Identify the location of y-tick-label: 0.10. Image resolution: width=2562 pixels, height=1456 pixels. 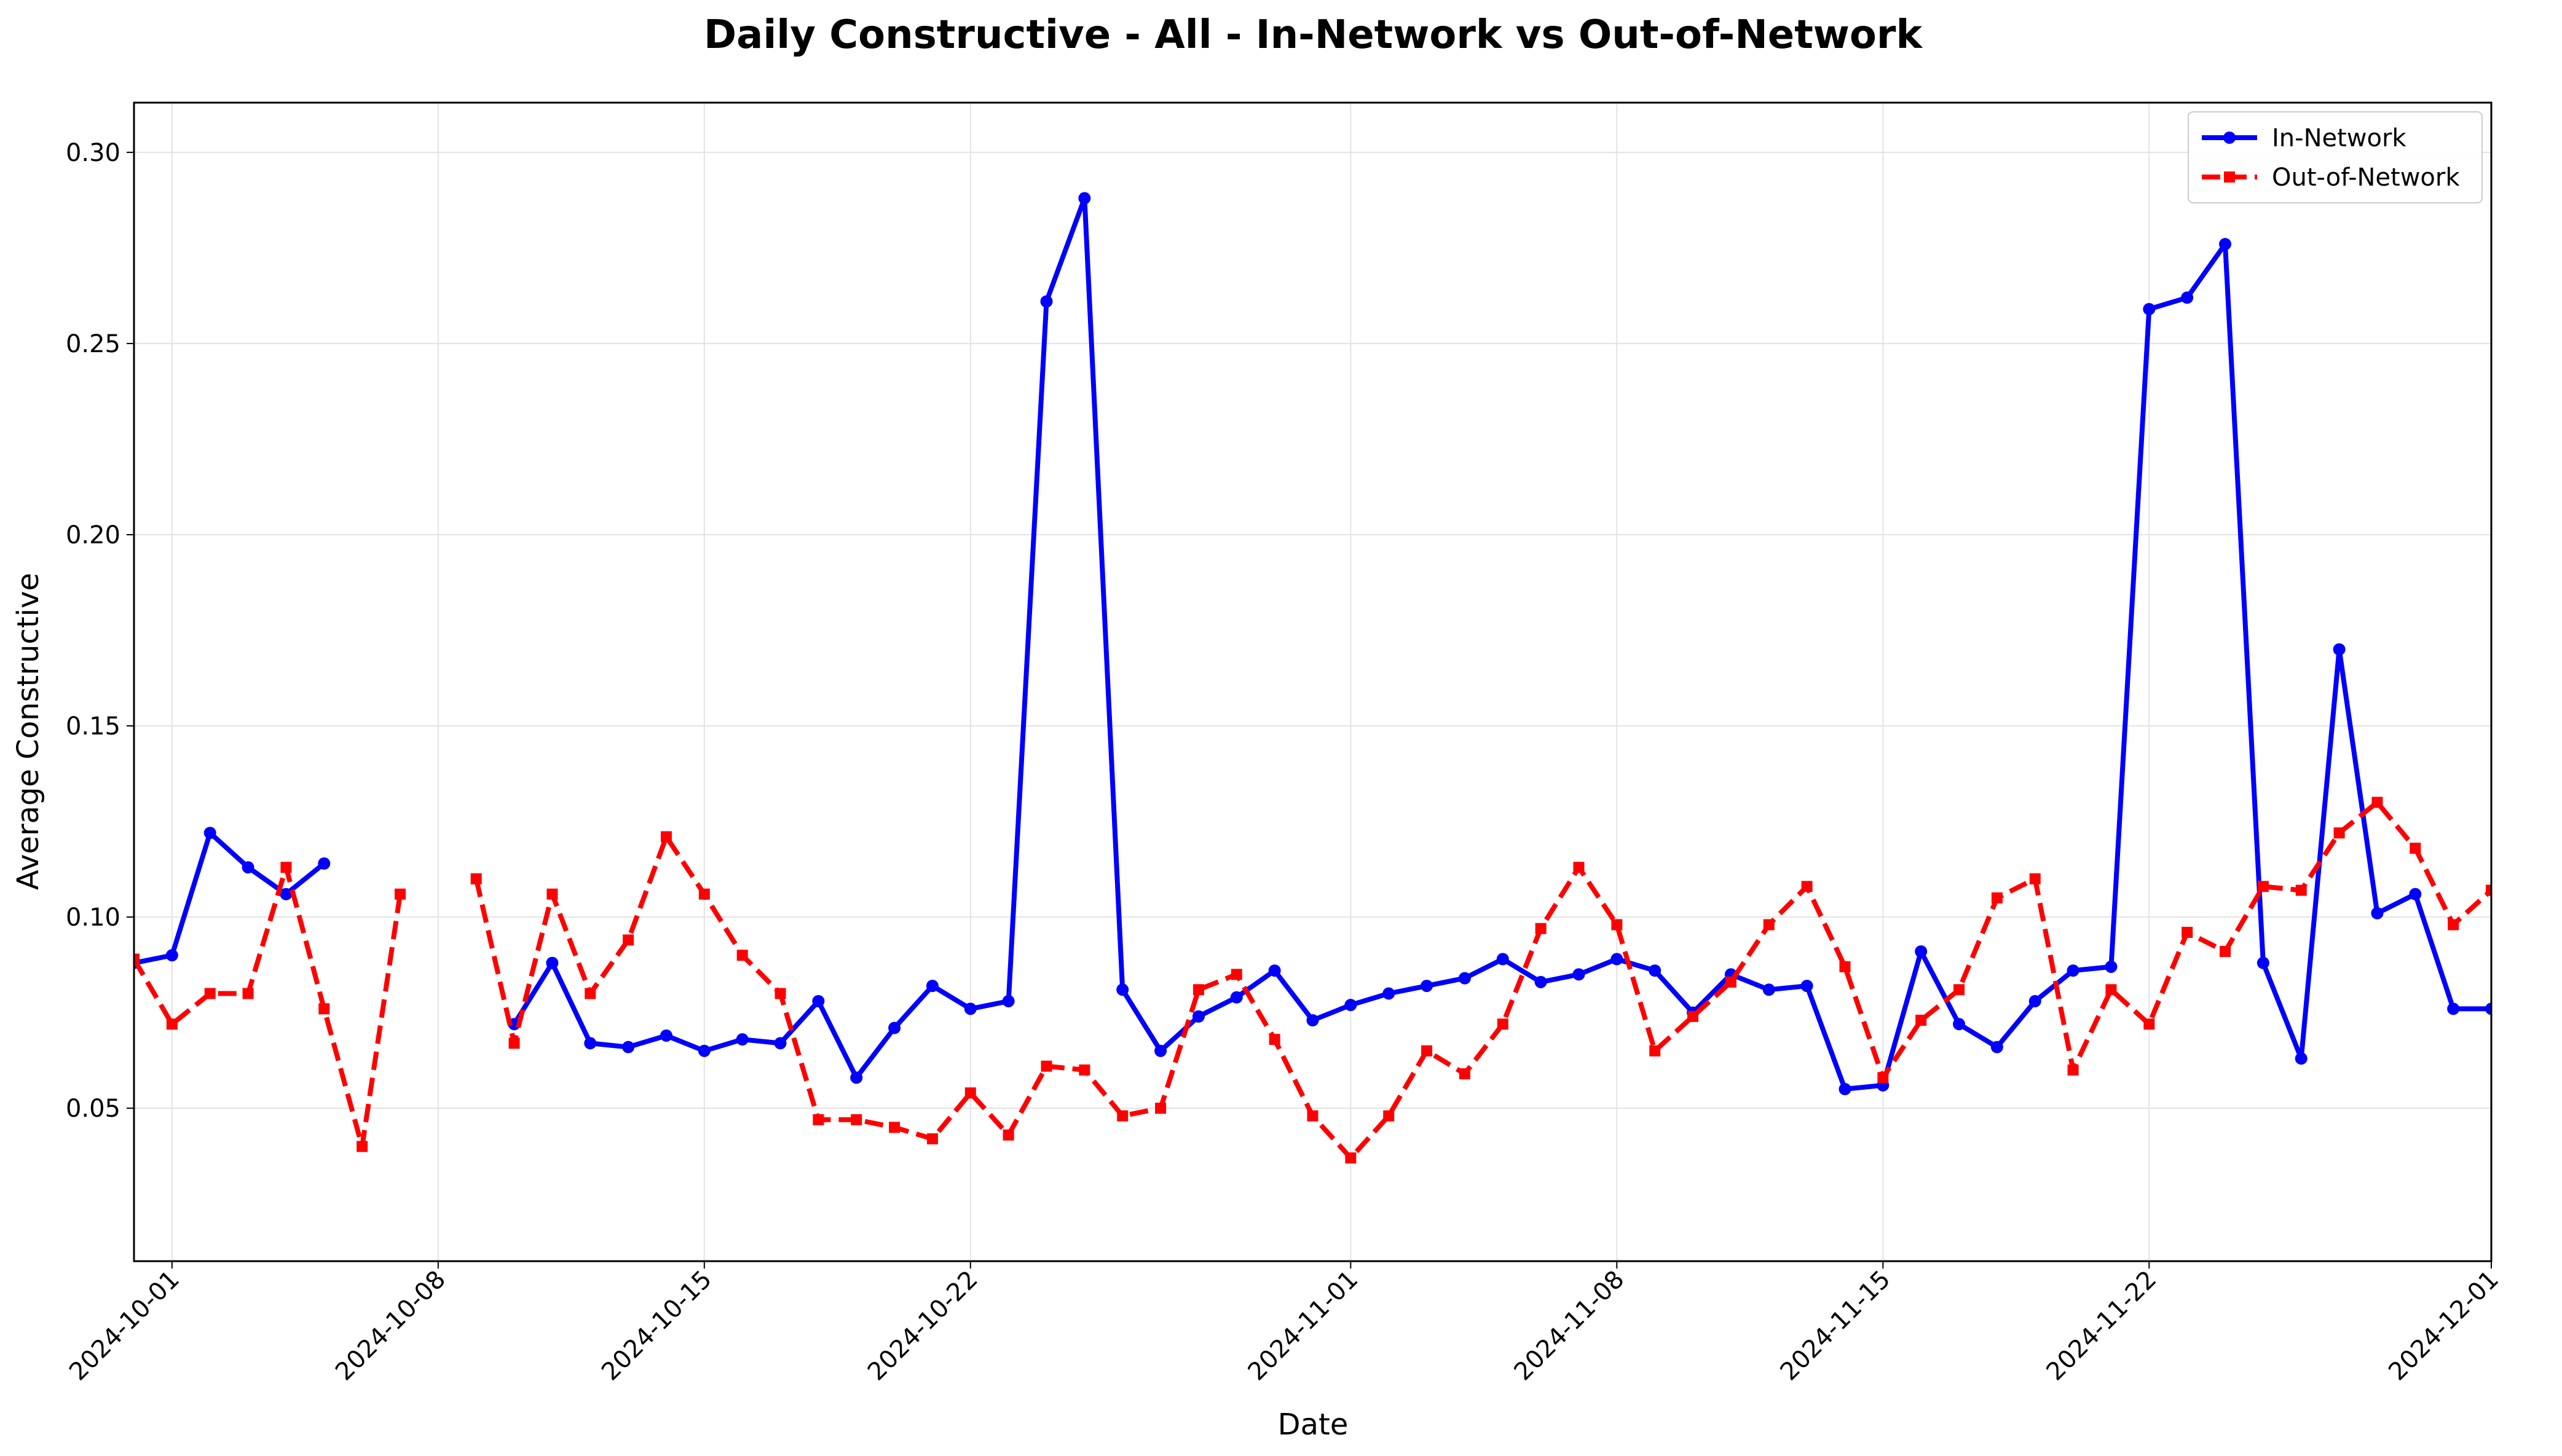
(93, 917).